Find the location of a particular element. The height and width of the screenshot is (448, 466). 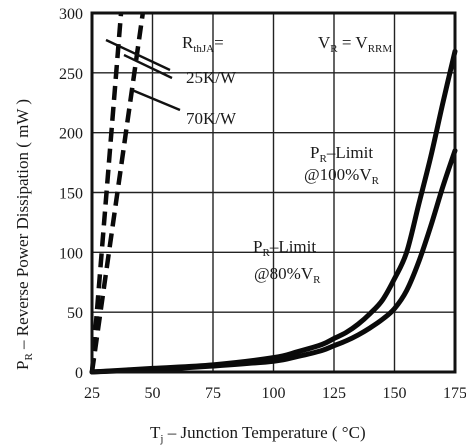

vr-label: VR = VRRM is located at coordinates (355, 44).